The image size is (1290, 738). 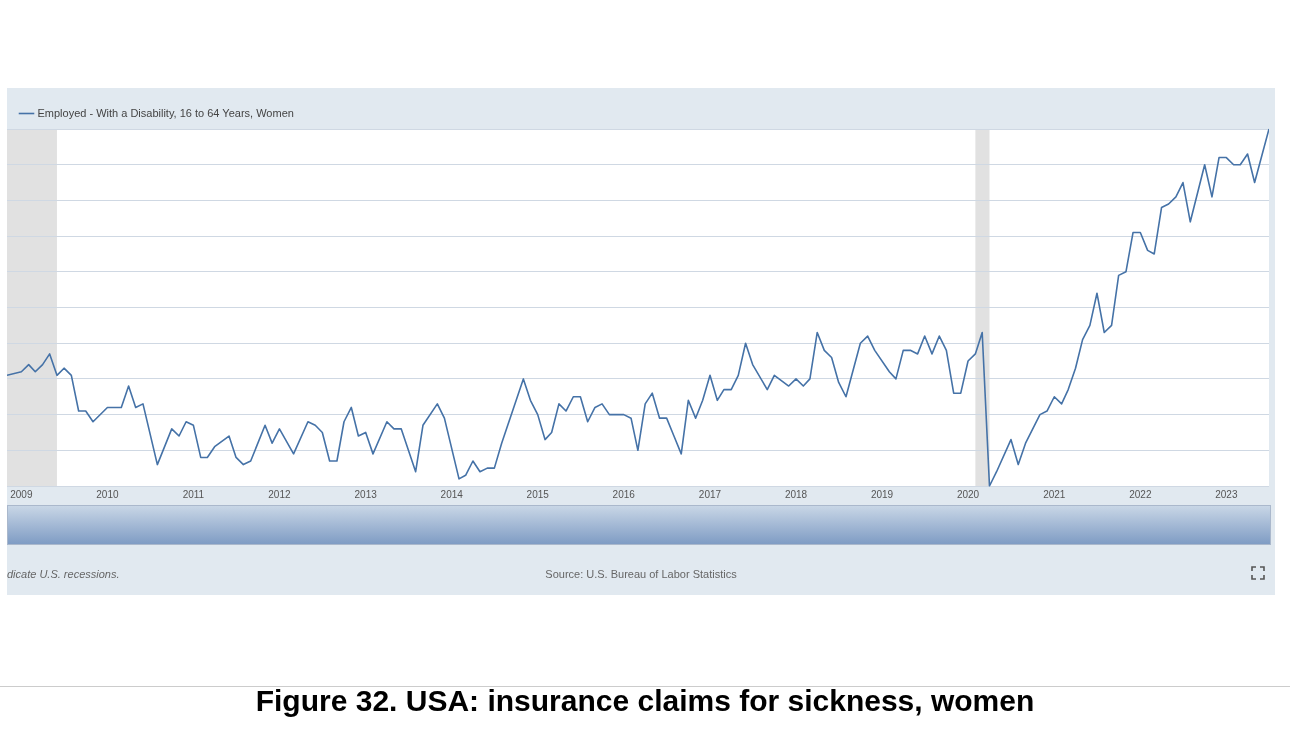 What do you see at coordinates (968, 494) in the screenshot?
I see `x-tick-label: 2020` at bounding box center [968, 494].